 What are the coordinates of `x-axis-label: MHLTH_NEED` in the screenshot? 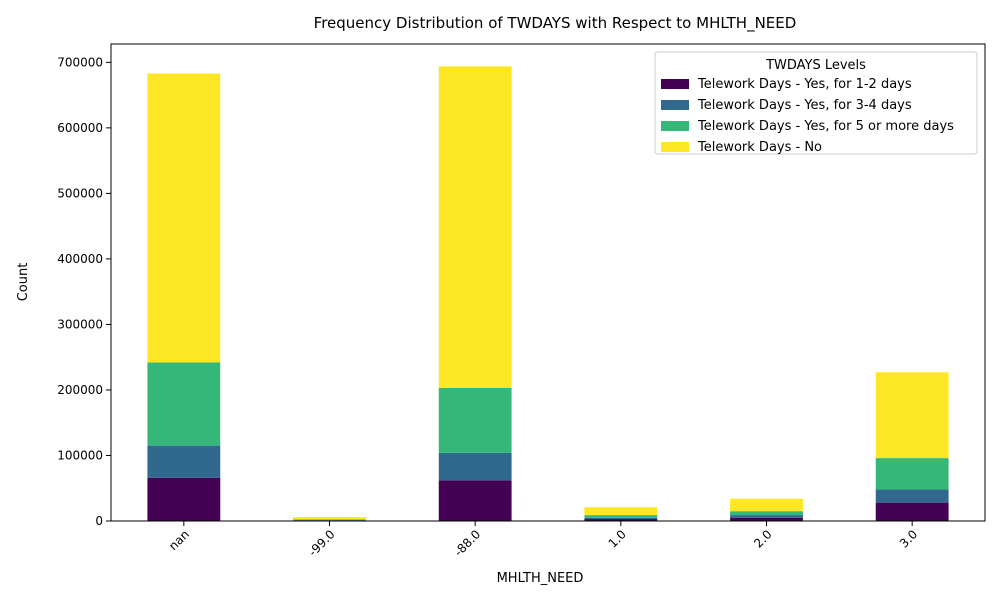 It's located at (540, 578).